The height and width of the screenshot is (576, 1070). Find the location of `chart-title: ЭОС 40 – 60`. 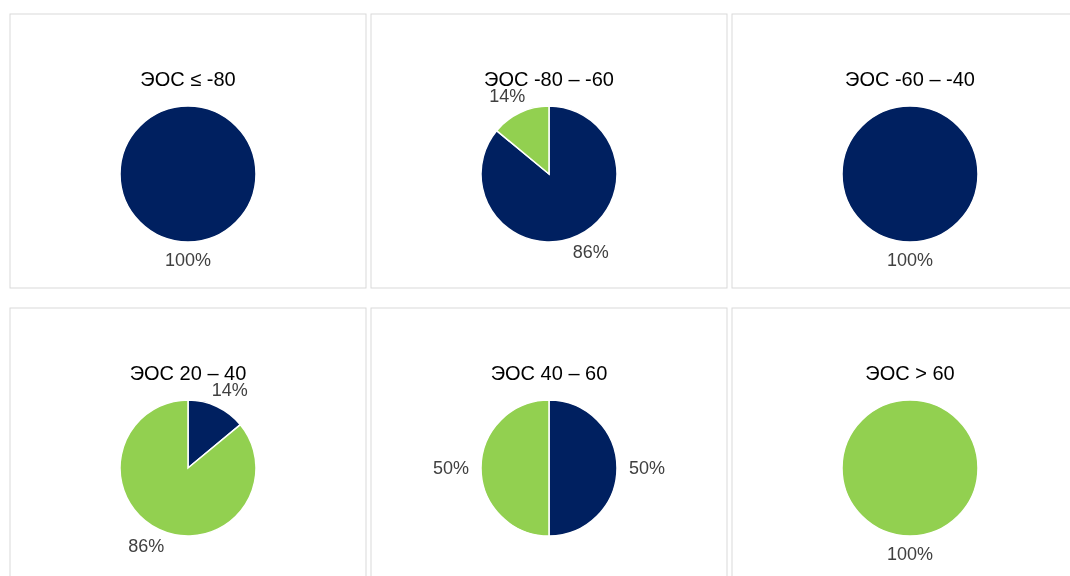

chart-title: ЭОС 40 – 60 is located at coordinates (549, 373).